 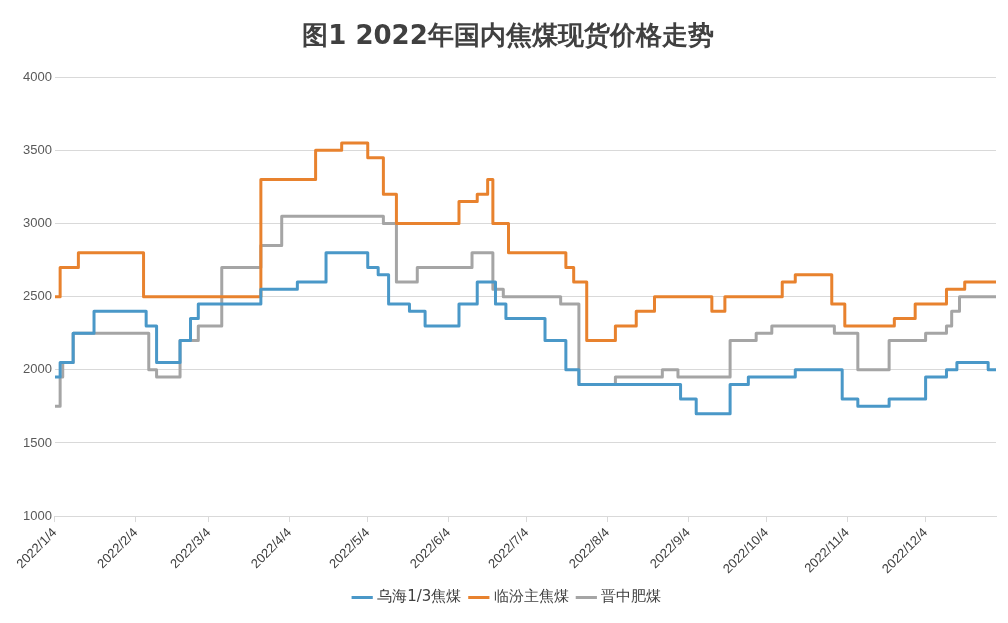 I want to click on y-tick-label: 1500, so click(x=37, y=442).